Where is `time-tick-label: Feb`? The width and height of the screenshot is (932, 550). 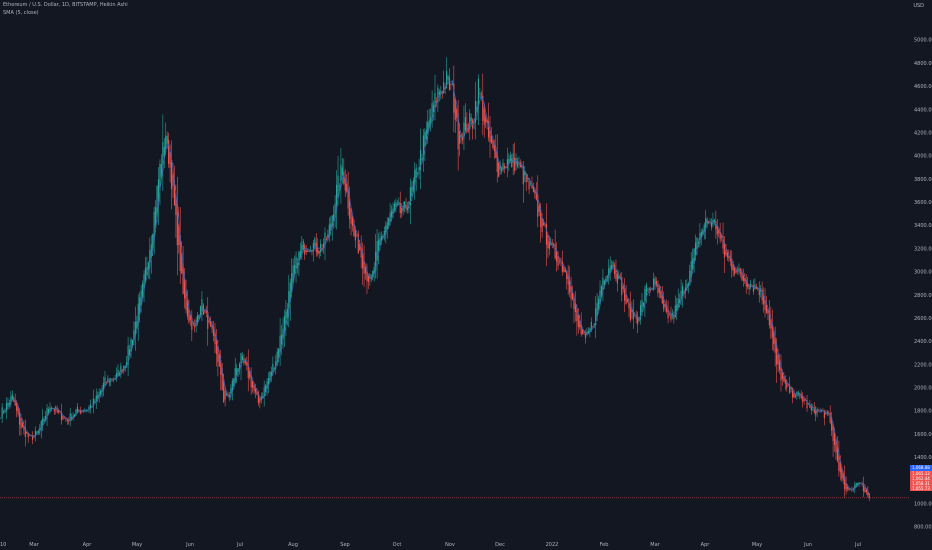 time-tick-label: Feb is located at coordinates (604, 545).